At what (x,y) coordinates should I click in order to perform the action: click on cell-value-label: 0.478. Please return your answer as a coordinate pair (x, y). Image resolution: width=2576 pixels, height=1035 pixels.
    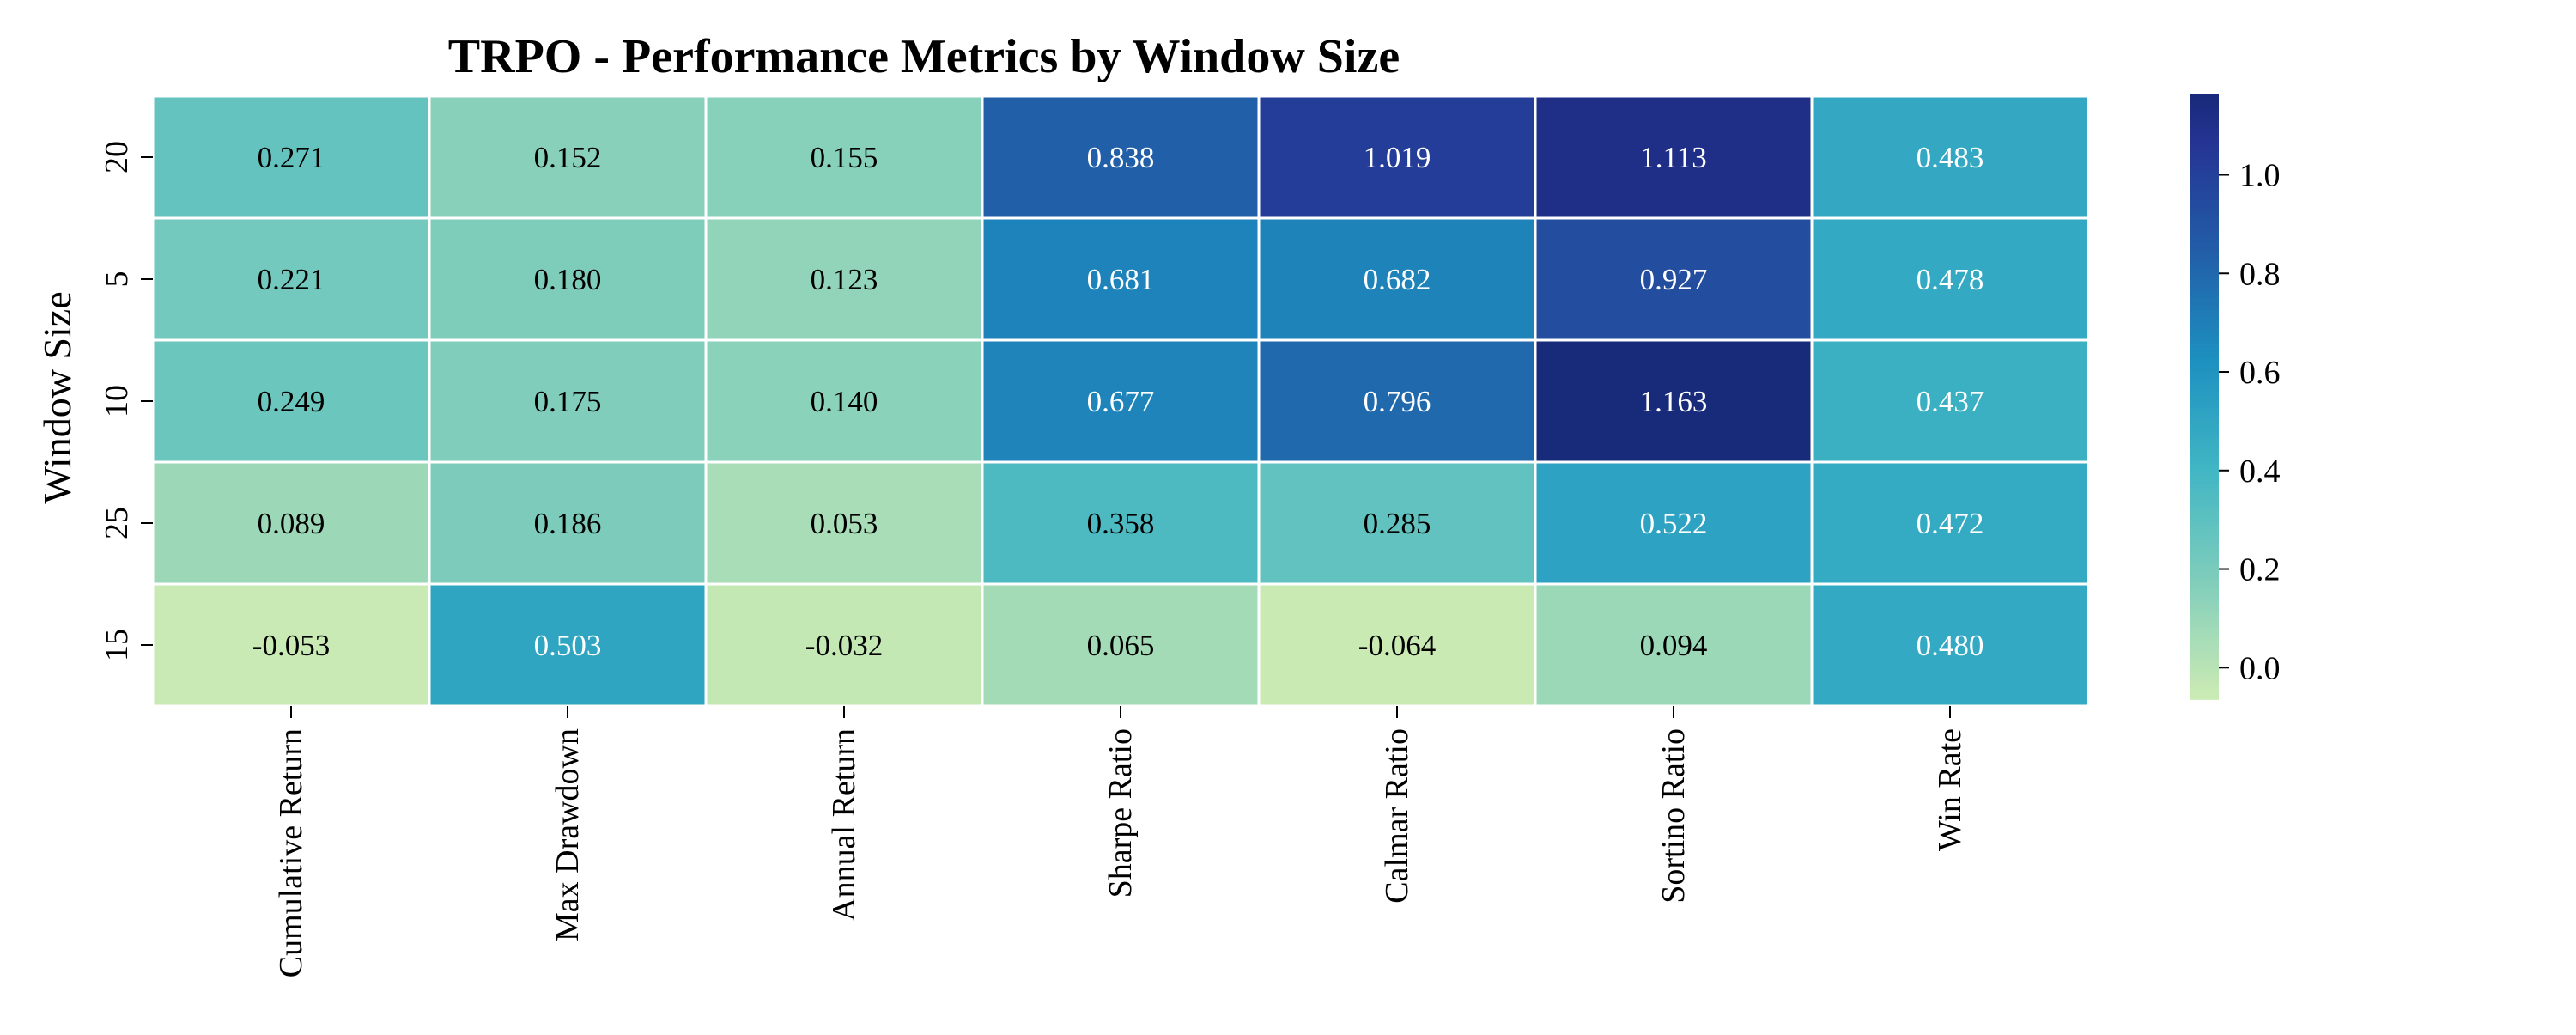
    Looking at the image, I should click on (1951, 279).